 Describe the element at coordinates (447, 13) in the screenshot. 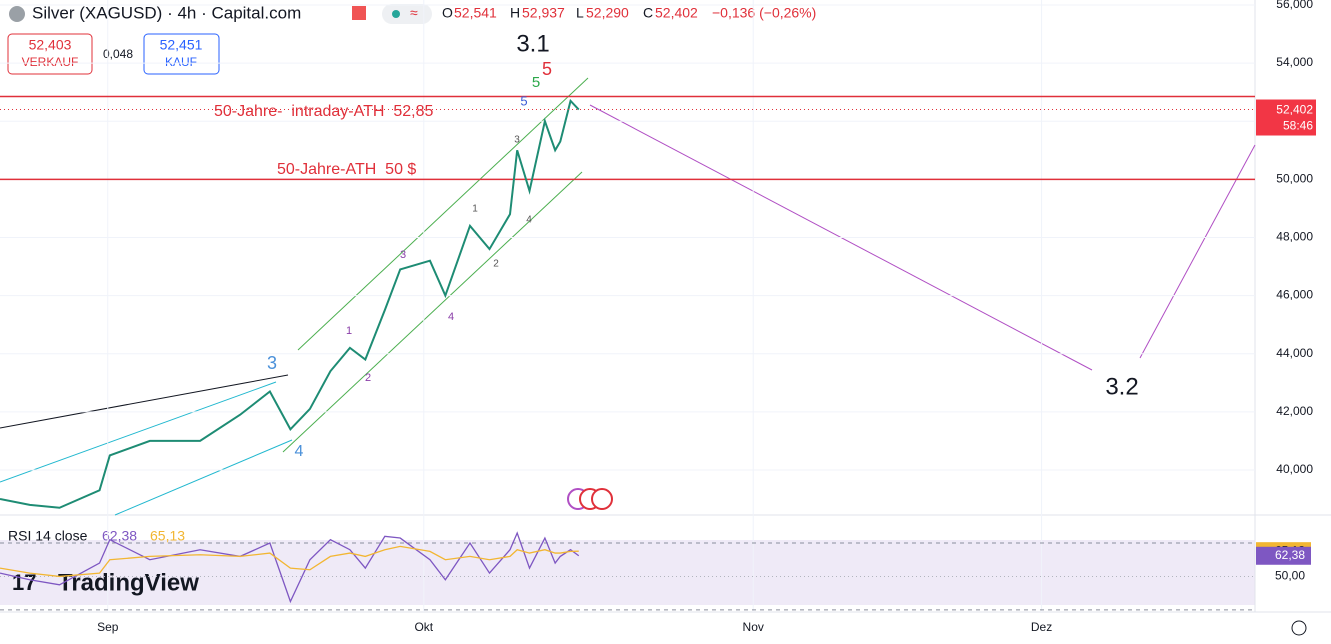

I see `ohlc-label: O` at that location.